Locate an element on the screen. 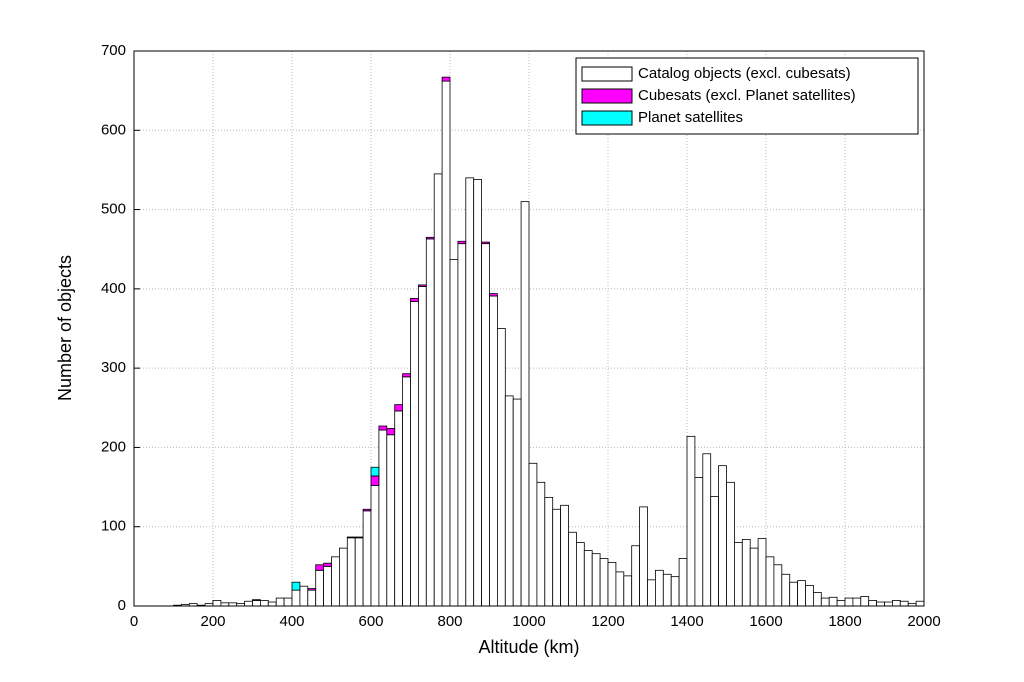  y-tick-label: 400 is located at coordinates (113, 288).